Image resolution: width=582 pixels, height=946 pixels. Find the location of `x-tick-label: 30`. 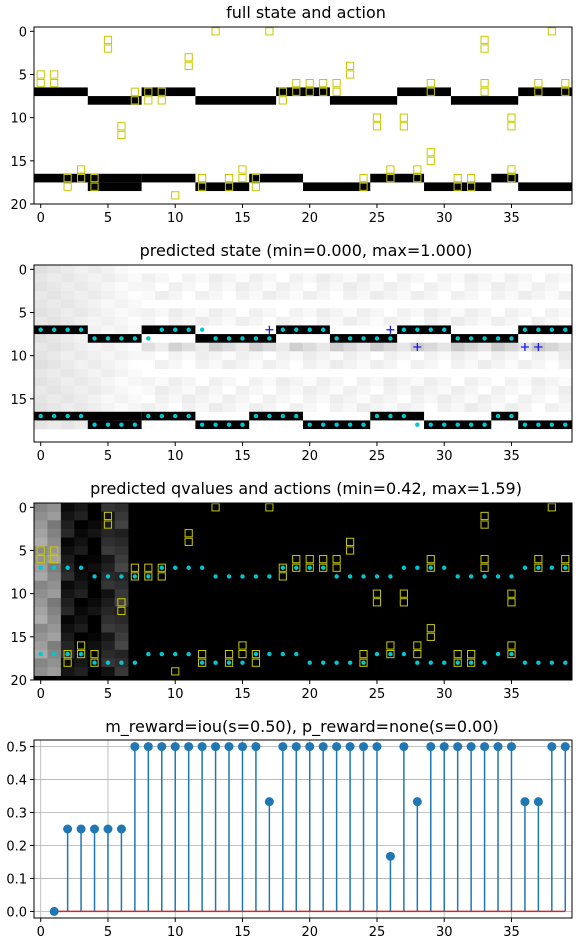

x-tick-label: 30 is located at coordinates (444, 932).